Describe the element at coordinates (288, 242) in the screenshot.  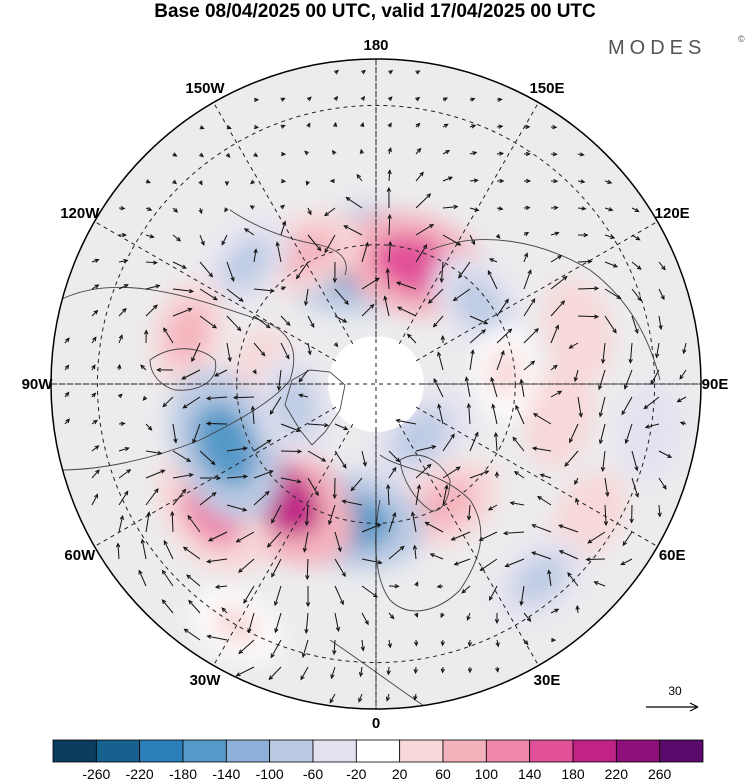
I see `coast-alaska` at that location.